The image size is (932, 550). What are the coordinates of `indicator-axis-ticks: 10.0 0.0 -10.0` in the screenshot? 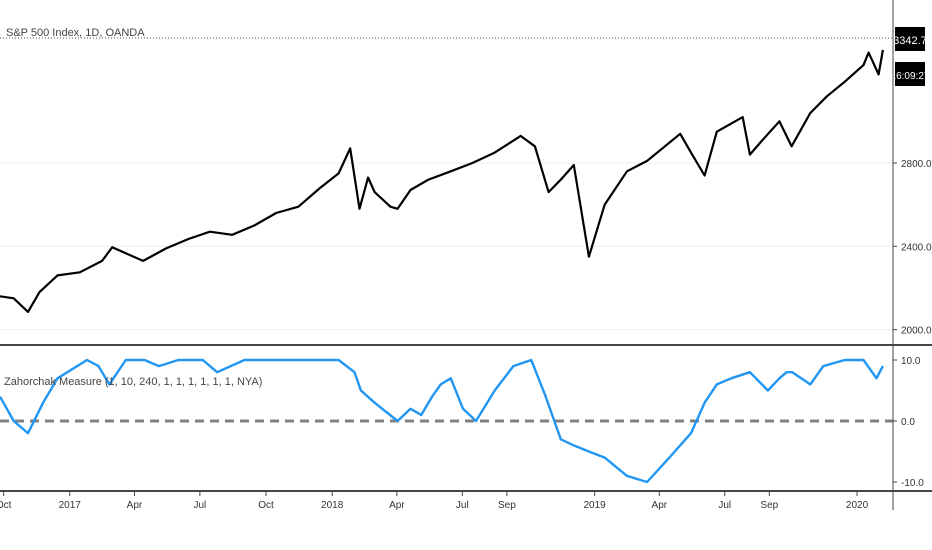 It's located at (908, 422).